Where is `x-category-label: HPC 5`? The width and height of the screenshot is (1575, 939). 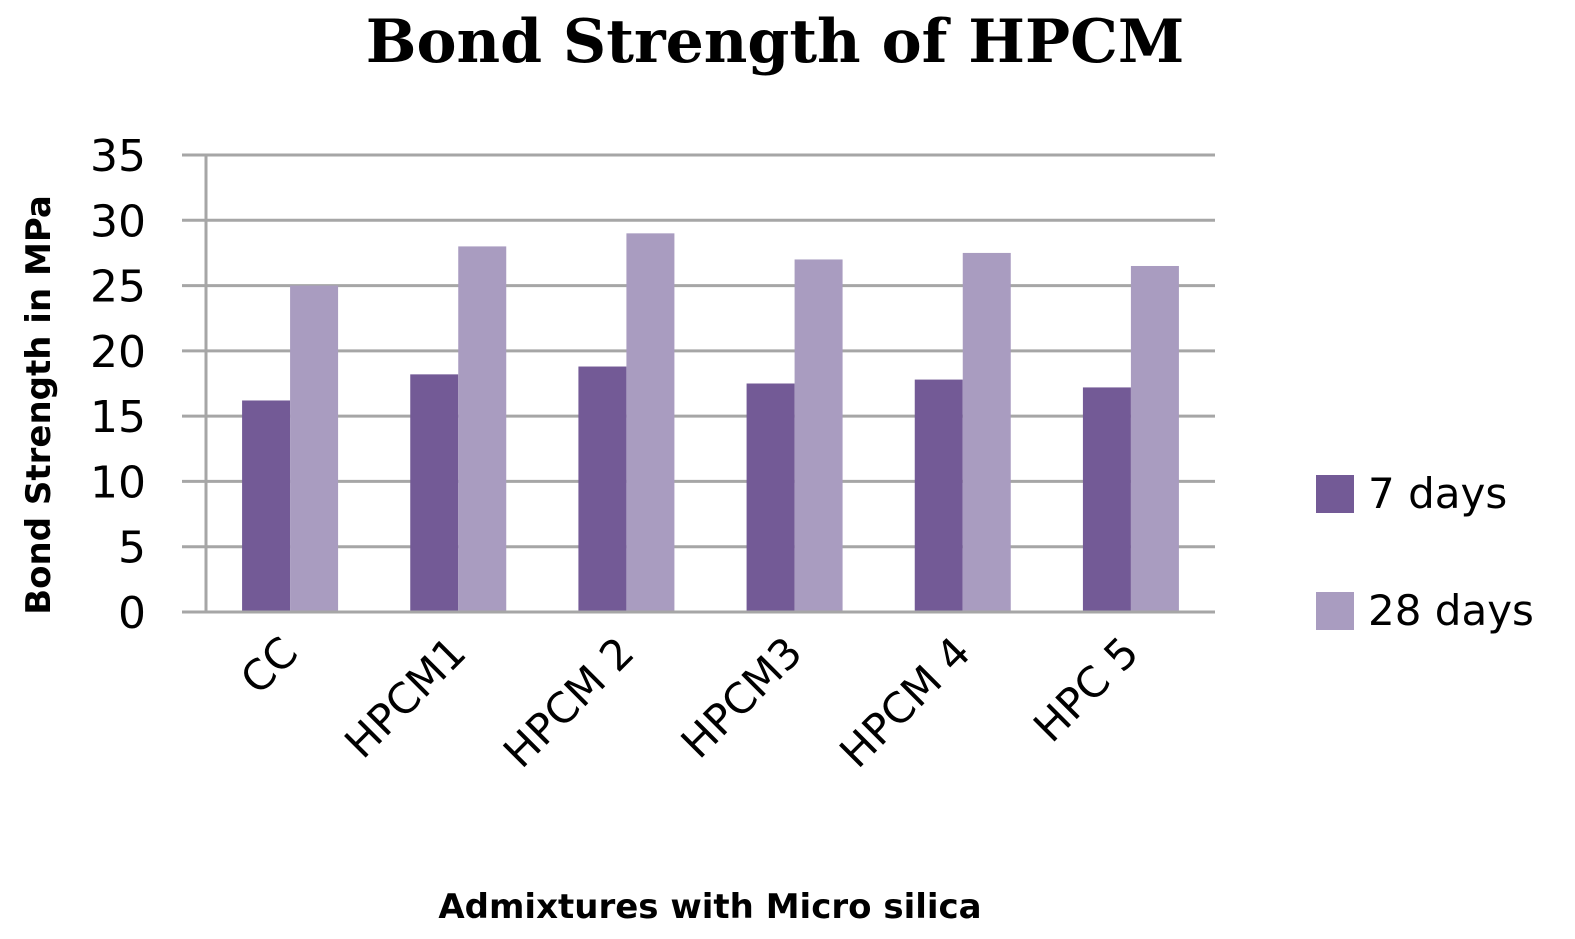
x-category-label: HPC 5 is located at coordinates (1086, 689).